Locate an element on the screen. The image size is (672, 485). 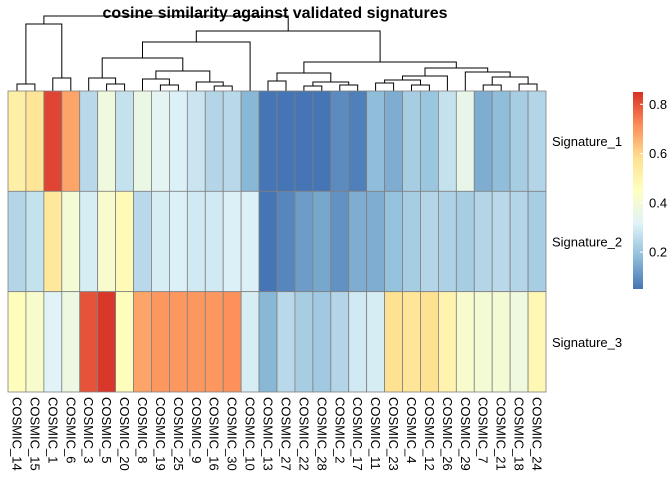
color-legend: 0.2 0.4 0.6 0.8 is located at coordinates (650, 190).